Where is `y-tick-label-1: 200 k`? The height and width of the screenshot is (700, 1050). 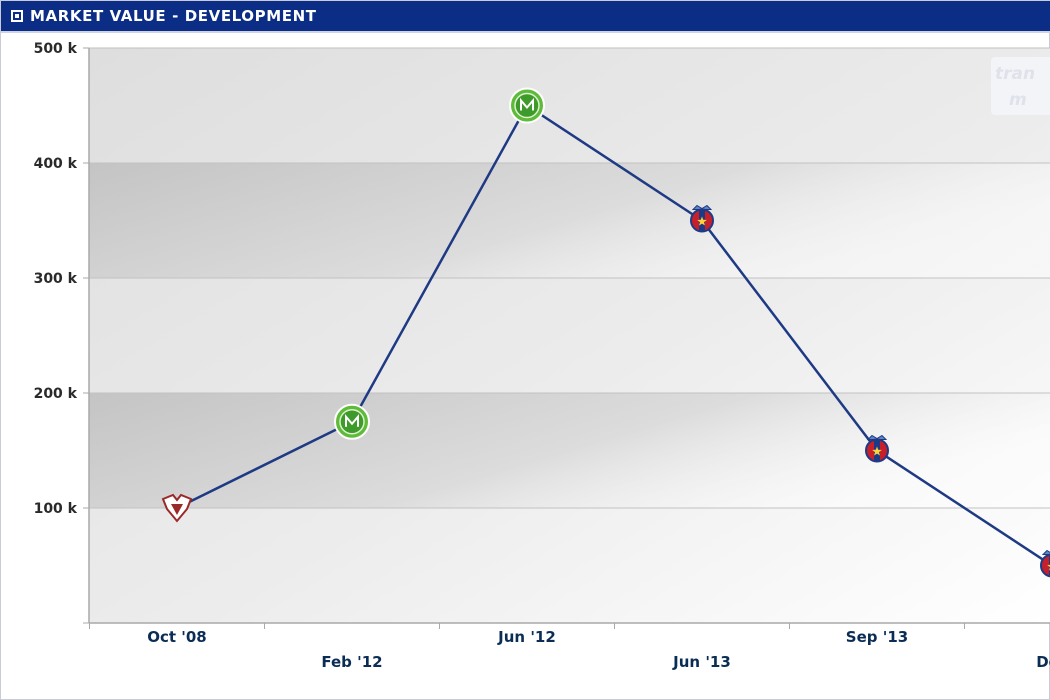 y-tick-label-1: 200 k is located at coordinates (56, 394).